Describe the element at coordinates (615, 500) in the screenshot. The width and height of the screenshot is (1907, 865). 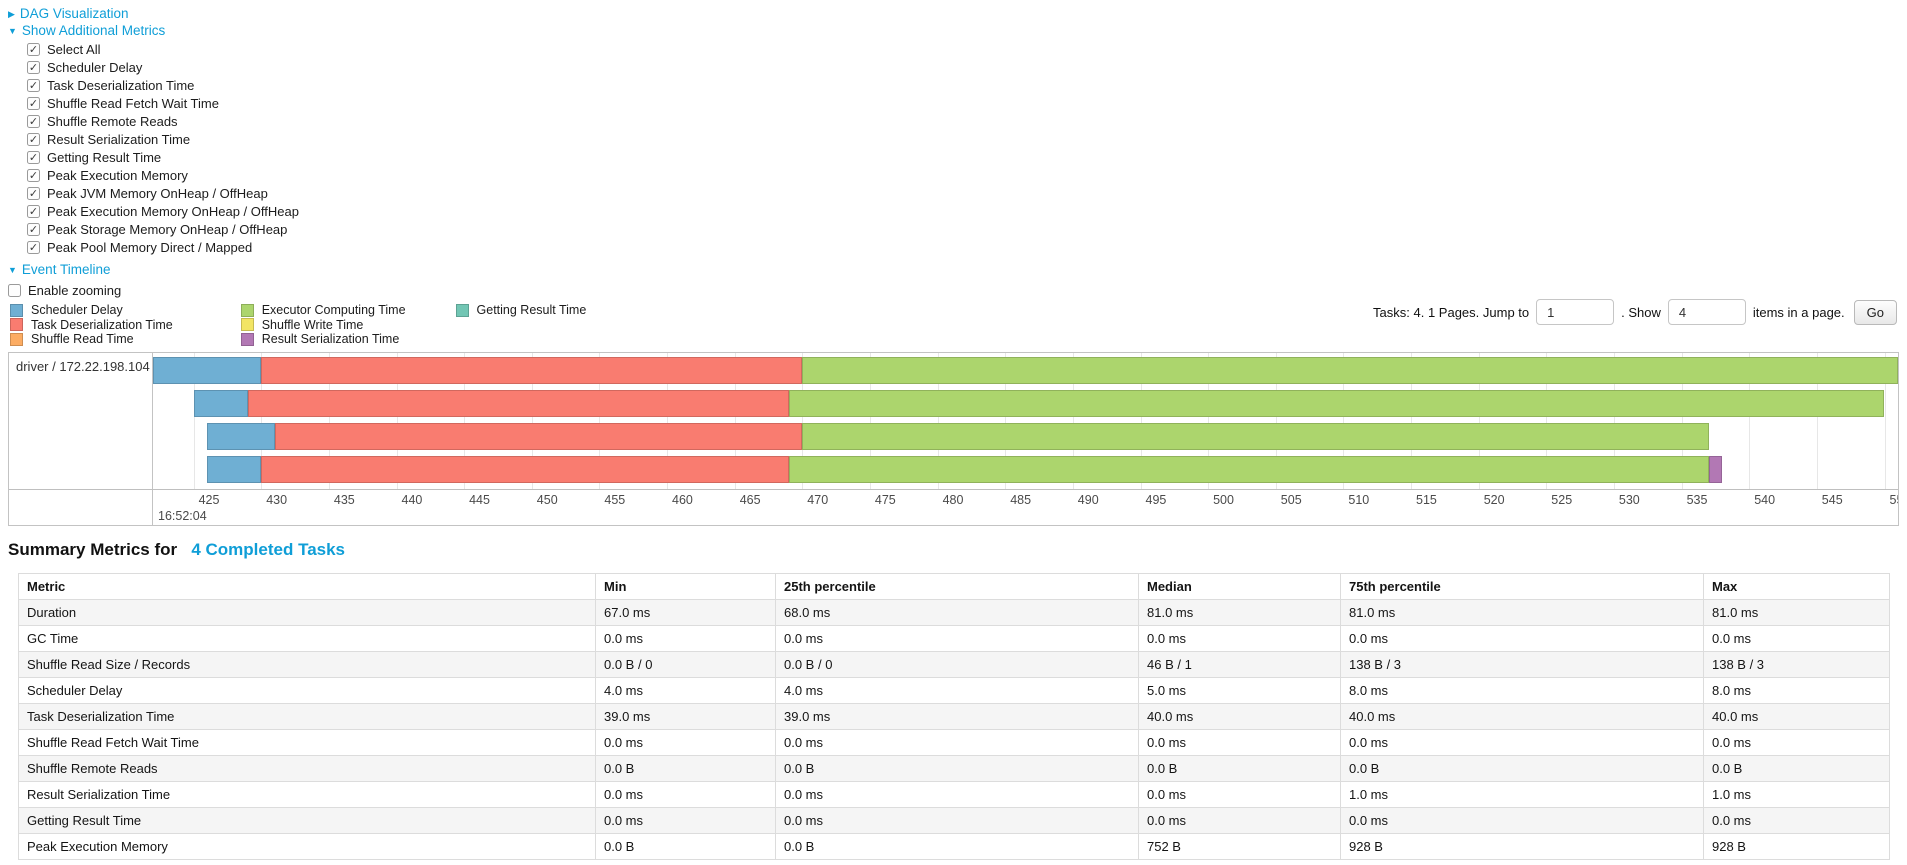
I see `timeline-tick-label: 455` at that location.